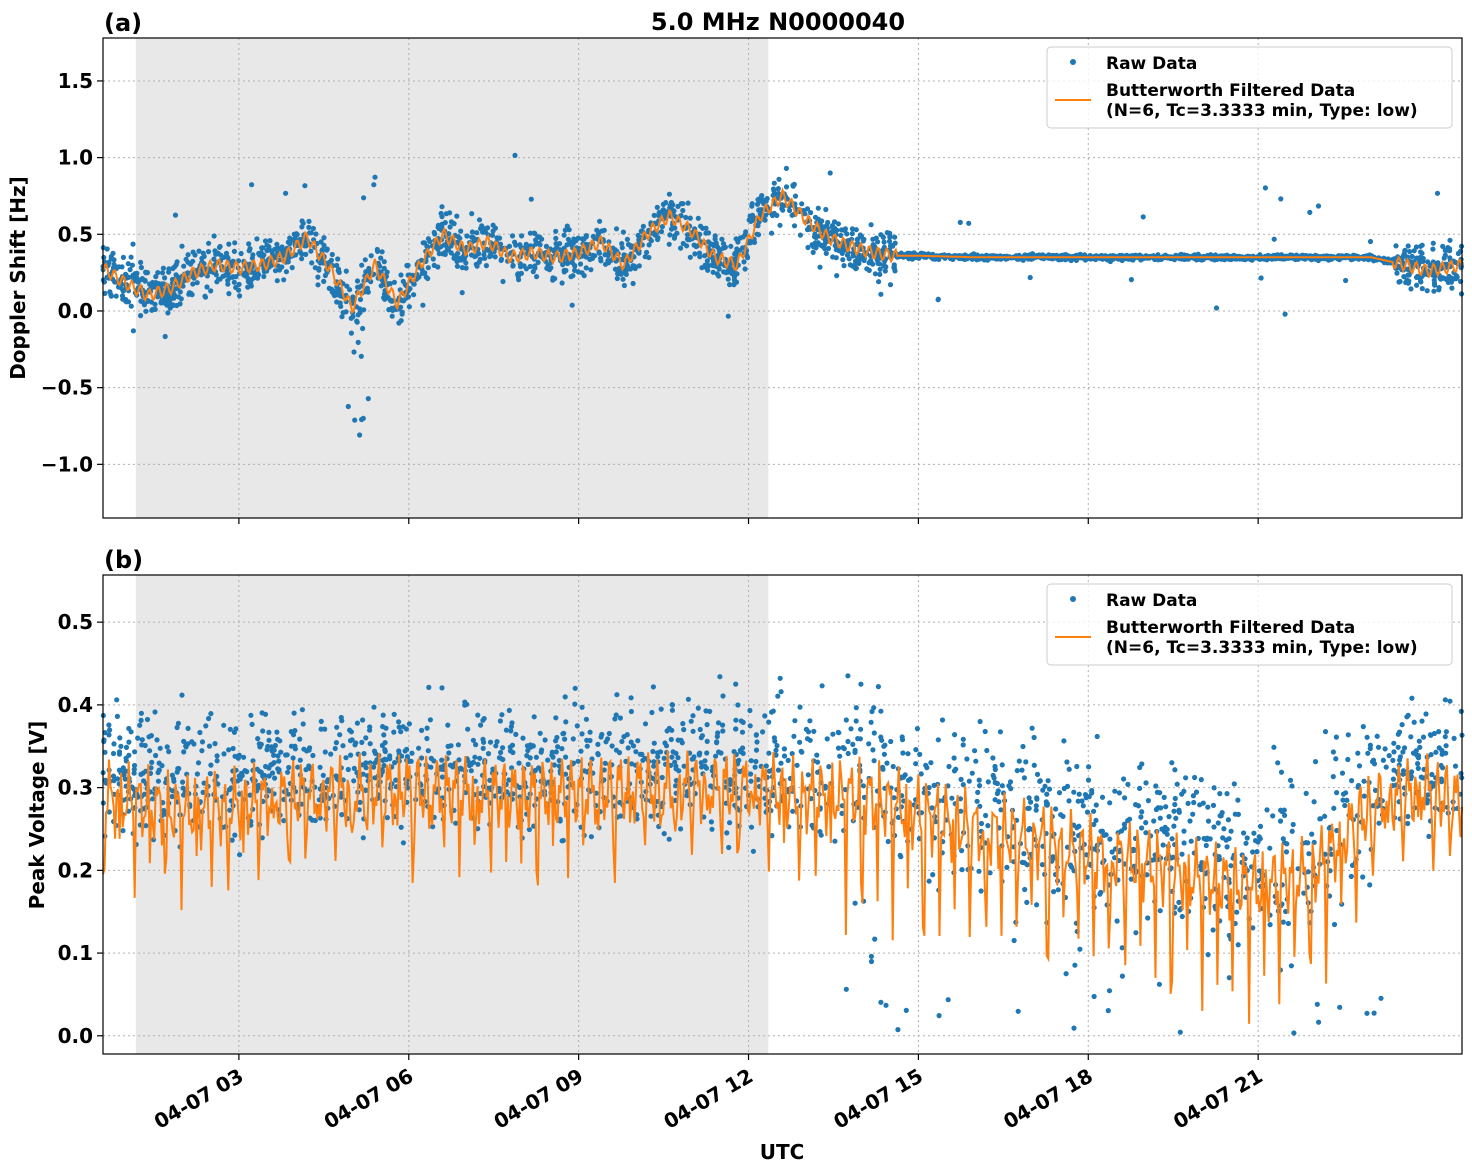  What do you see at coordinates (782, 1152) in the screenshot?
I see `x-axis-title: UTC` at bounding box center [782, 1152].